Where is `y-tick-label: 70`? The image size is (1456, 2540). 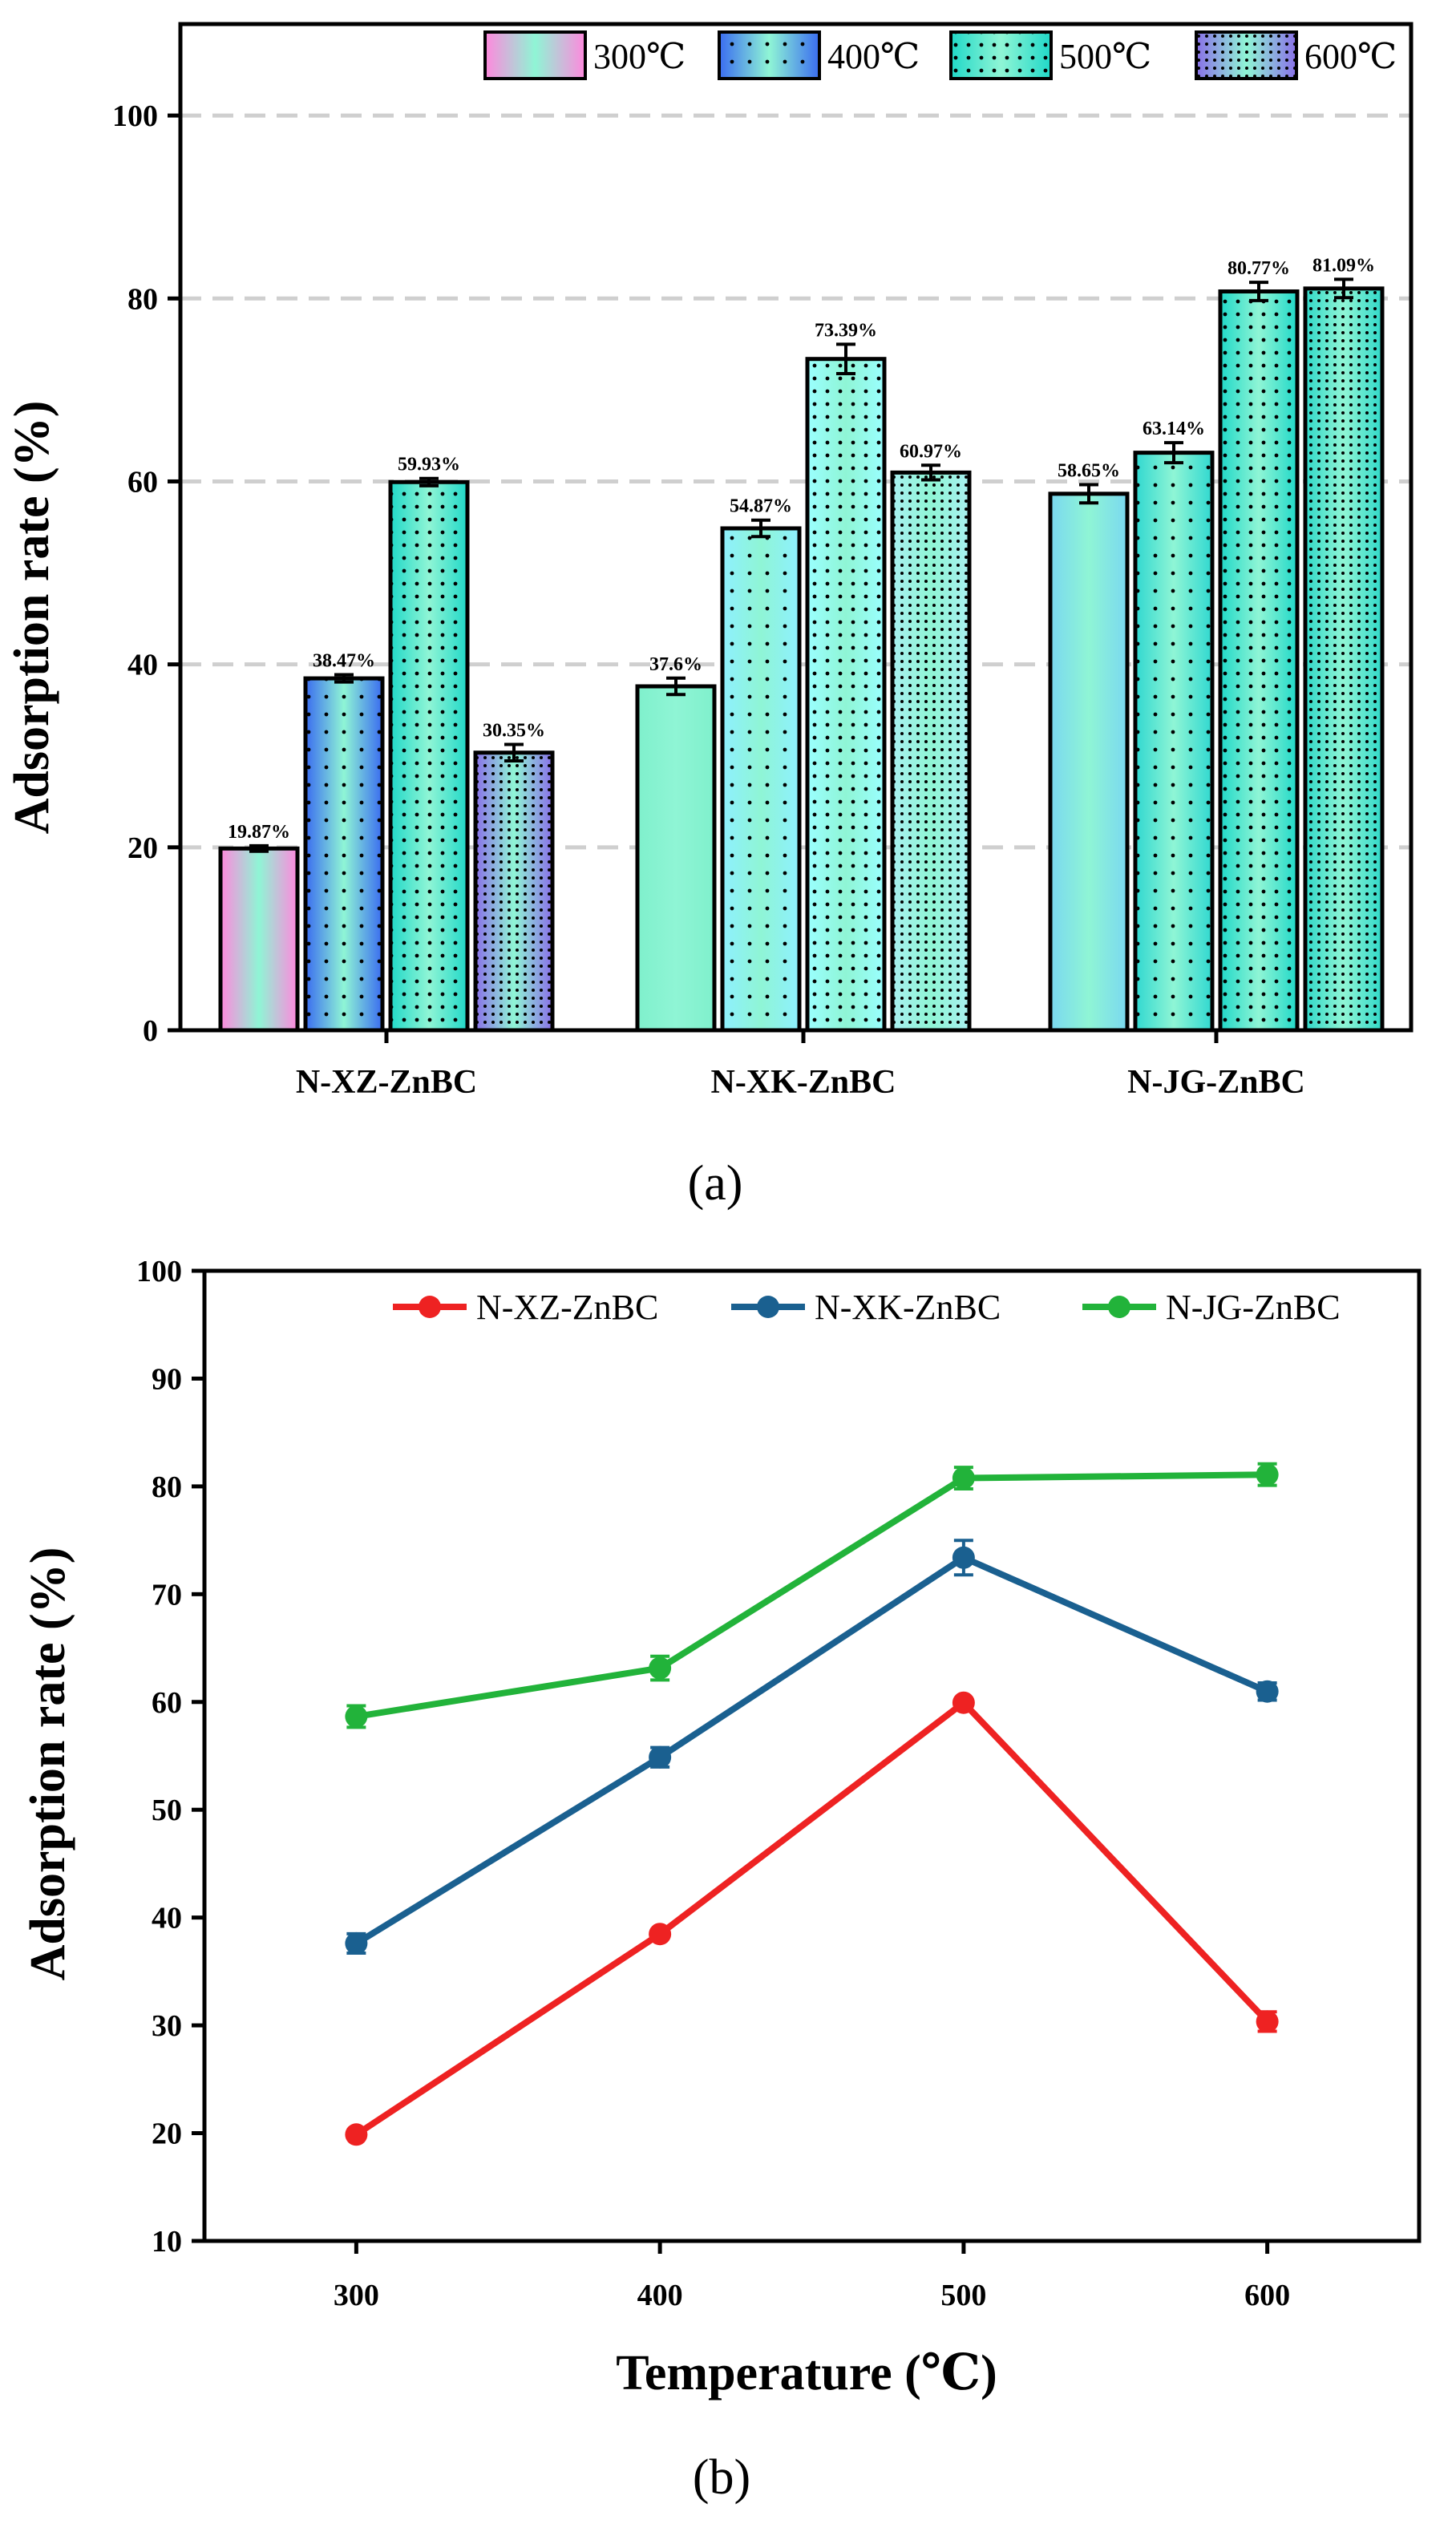 y-tick-label: 70 is located at coordinates (167, 1595).